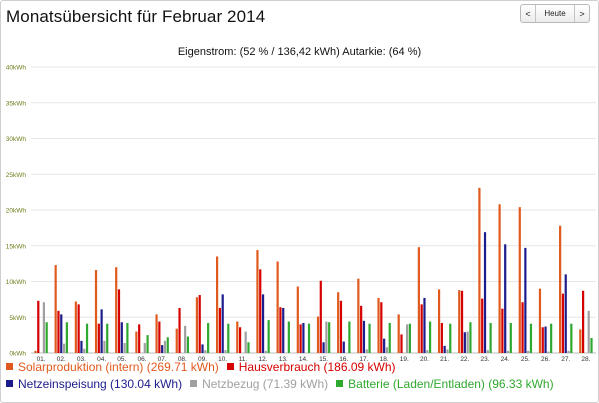  Describe the element at coordinates (445, 384) in the screenshot. I see `legend-item-batterie: Batterie (Laden/Entladen) (96.33 kWh)` at that location.